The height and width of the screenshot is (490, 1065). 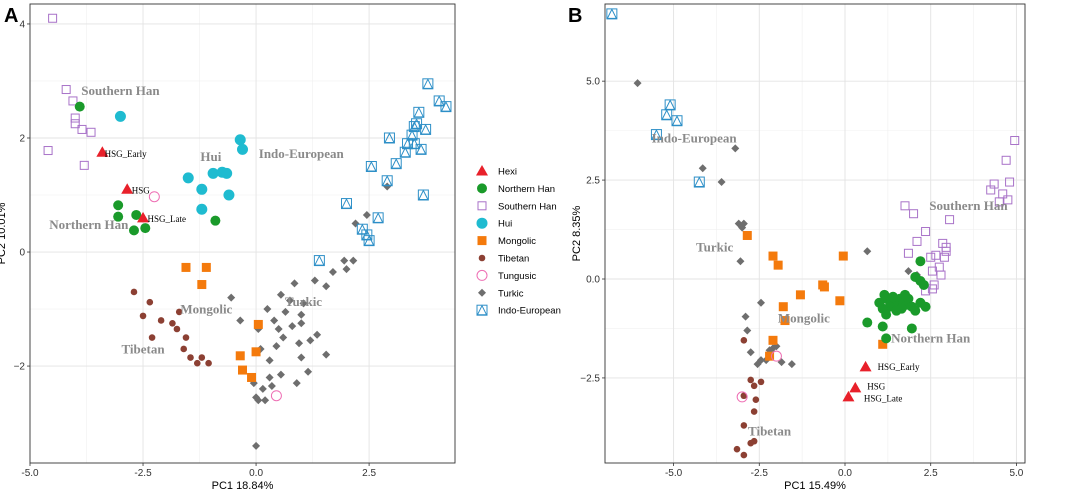 I want to click on y-tick-label: −2, so click(x=20, y=367).